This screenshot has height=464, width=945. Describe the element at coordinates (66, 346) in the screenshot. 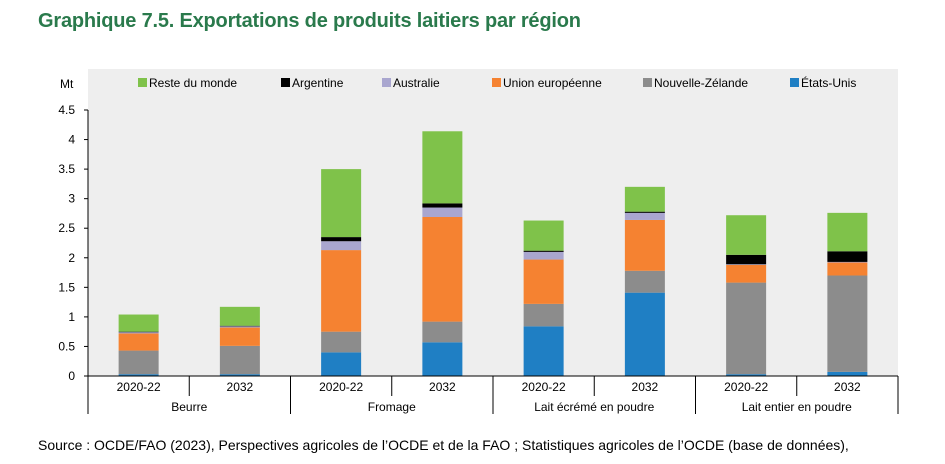

I see `y-tick-label: 0.5` at that location.